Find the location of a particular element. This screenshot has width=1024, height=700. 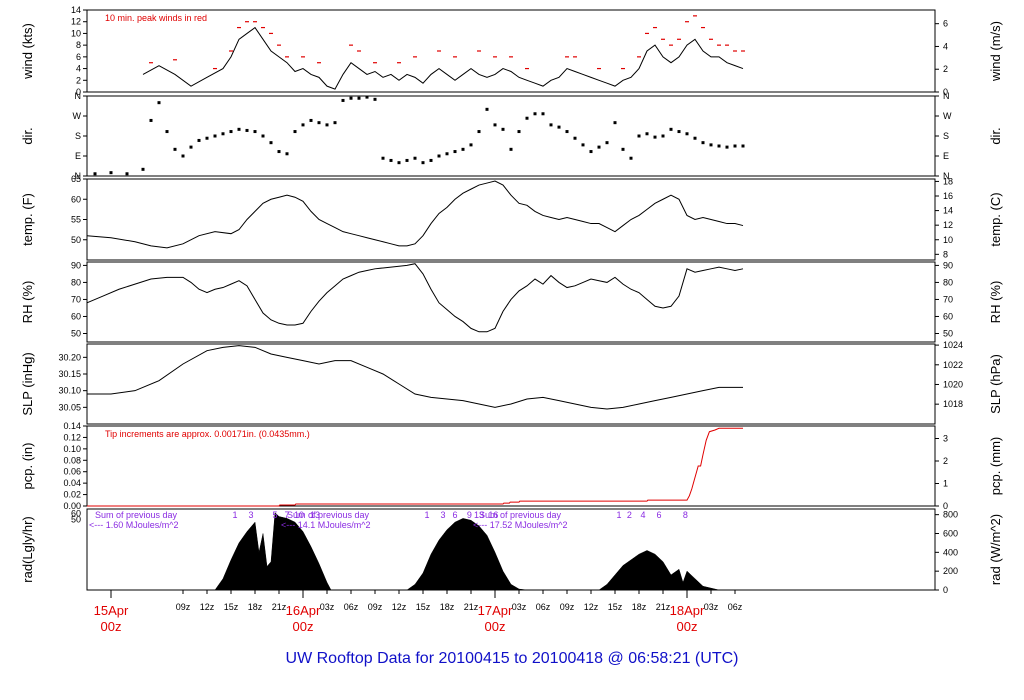

rad-ytick-right-label: 0 is located at coordinates (945, 590).